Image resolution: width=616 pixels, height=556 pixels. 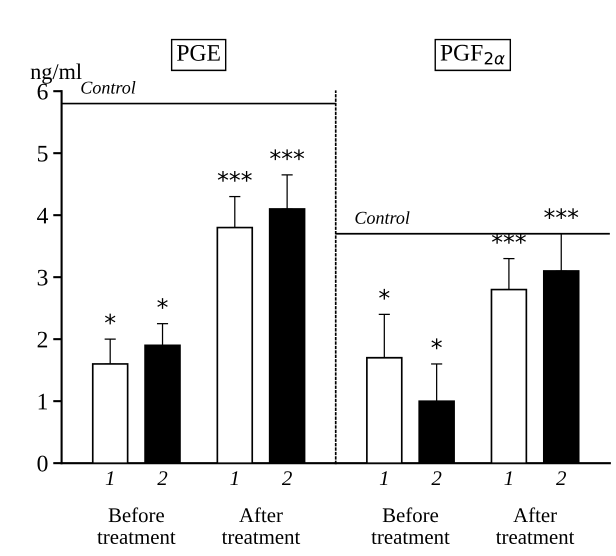 What do you see at coordinates (43, 464) in the screenshot?
I see `y-tick-label: 0` at bounding box center [43, 464].